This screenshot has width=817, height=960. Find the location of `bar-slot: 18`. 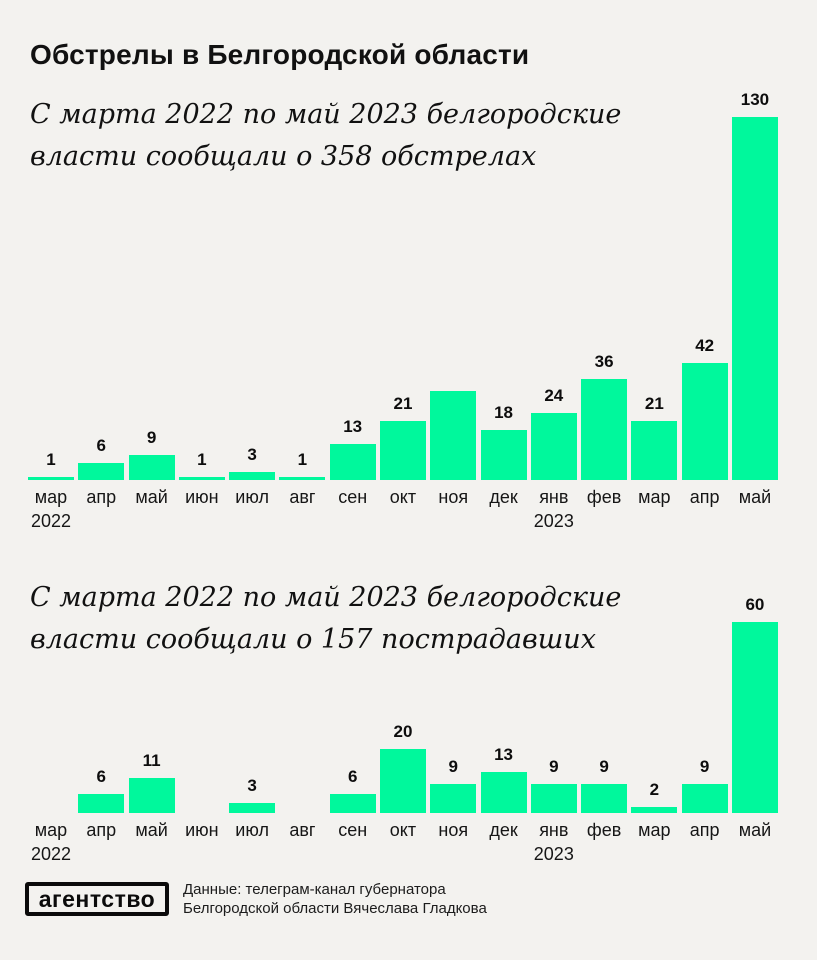

bar-slot: 18 is located at coordinates (503, 298).